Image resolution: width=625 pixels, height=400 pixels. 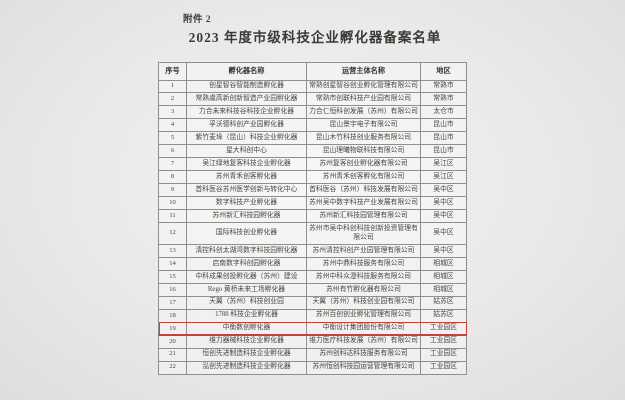 What do you see at coordinates (172, 264) in the screenshot?
I see `row-cell-index: 14` at bounding box center [172, 264].